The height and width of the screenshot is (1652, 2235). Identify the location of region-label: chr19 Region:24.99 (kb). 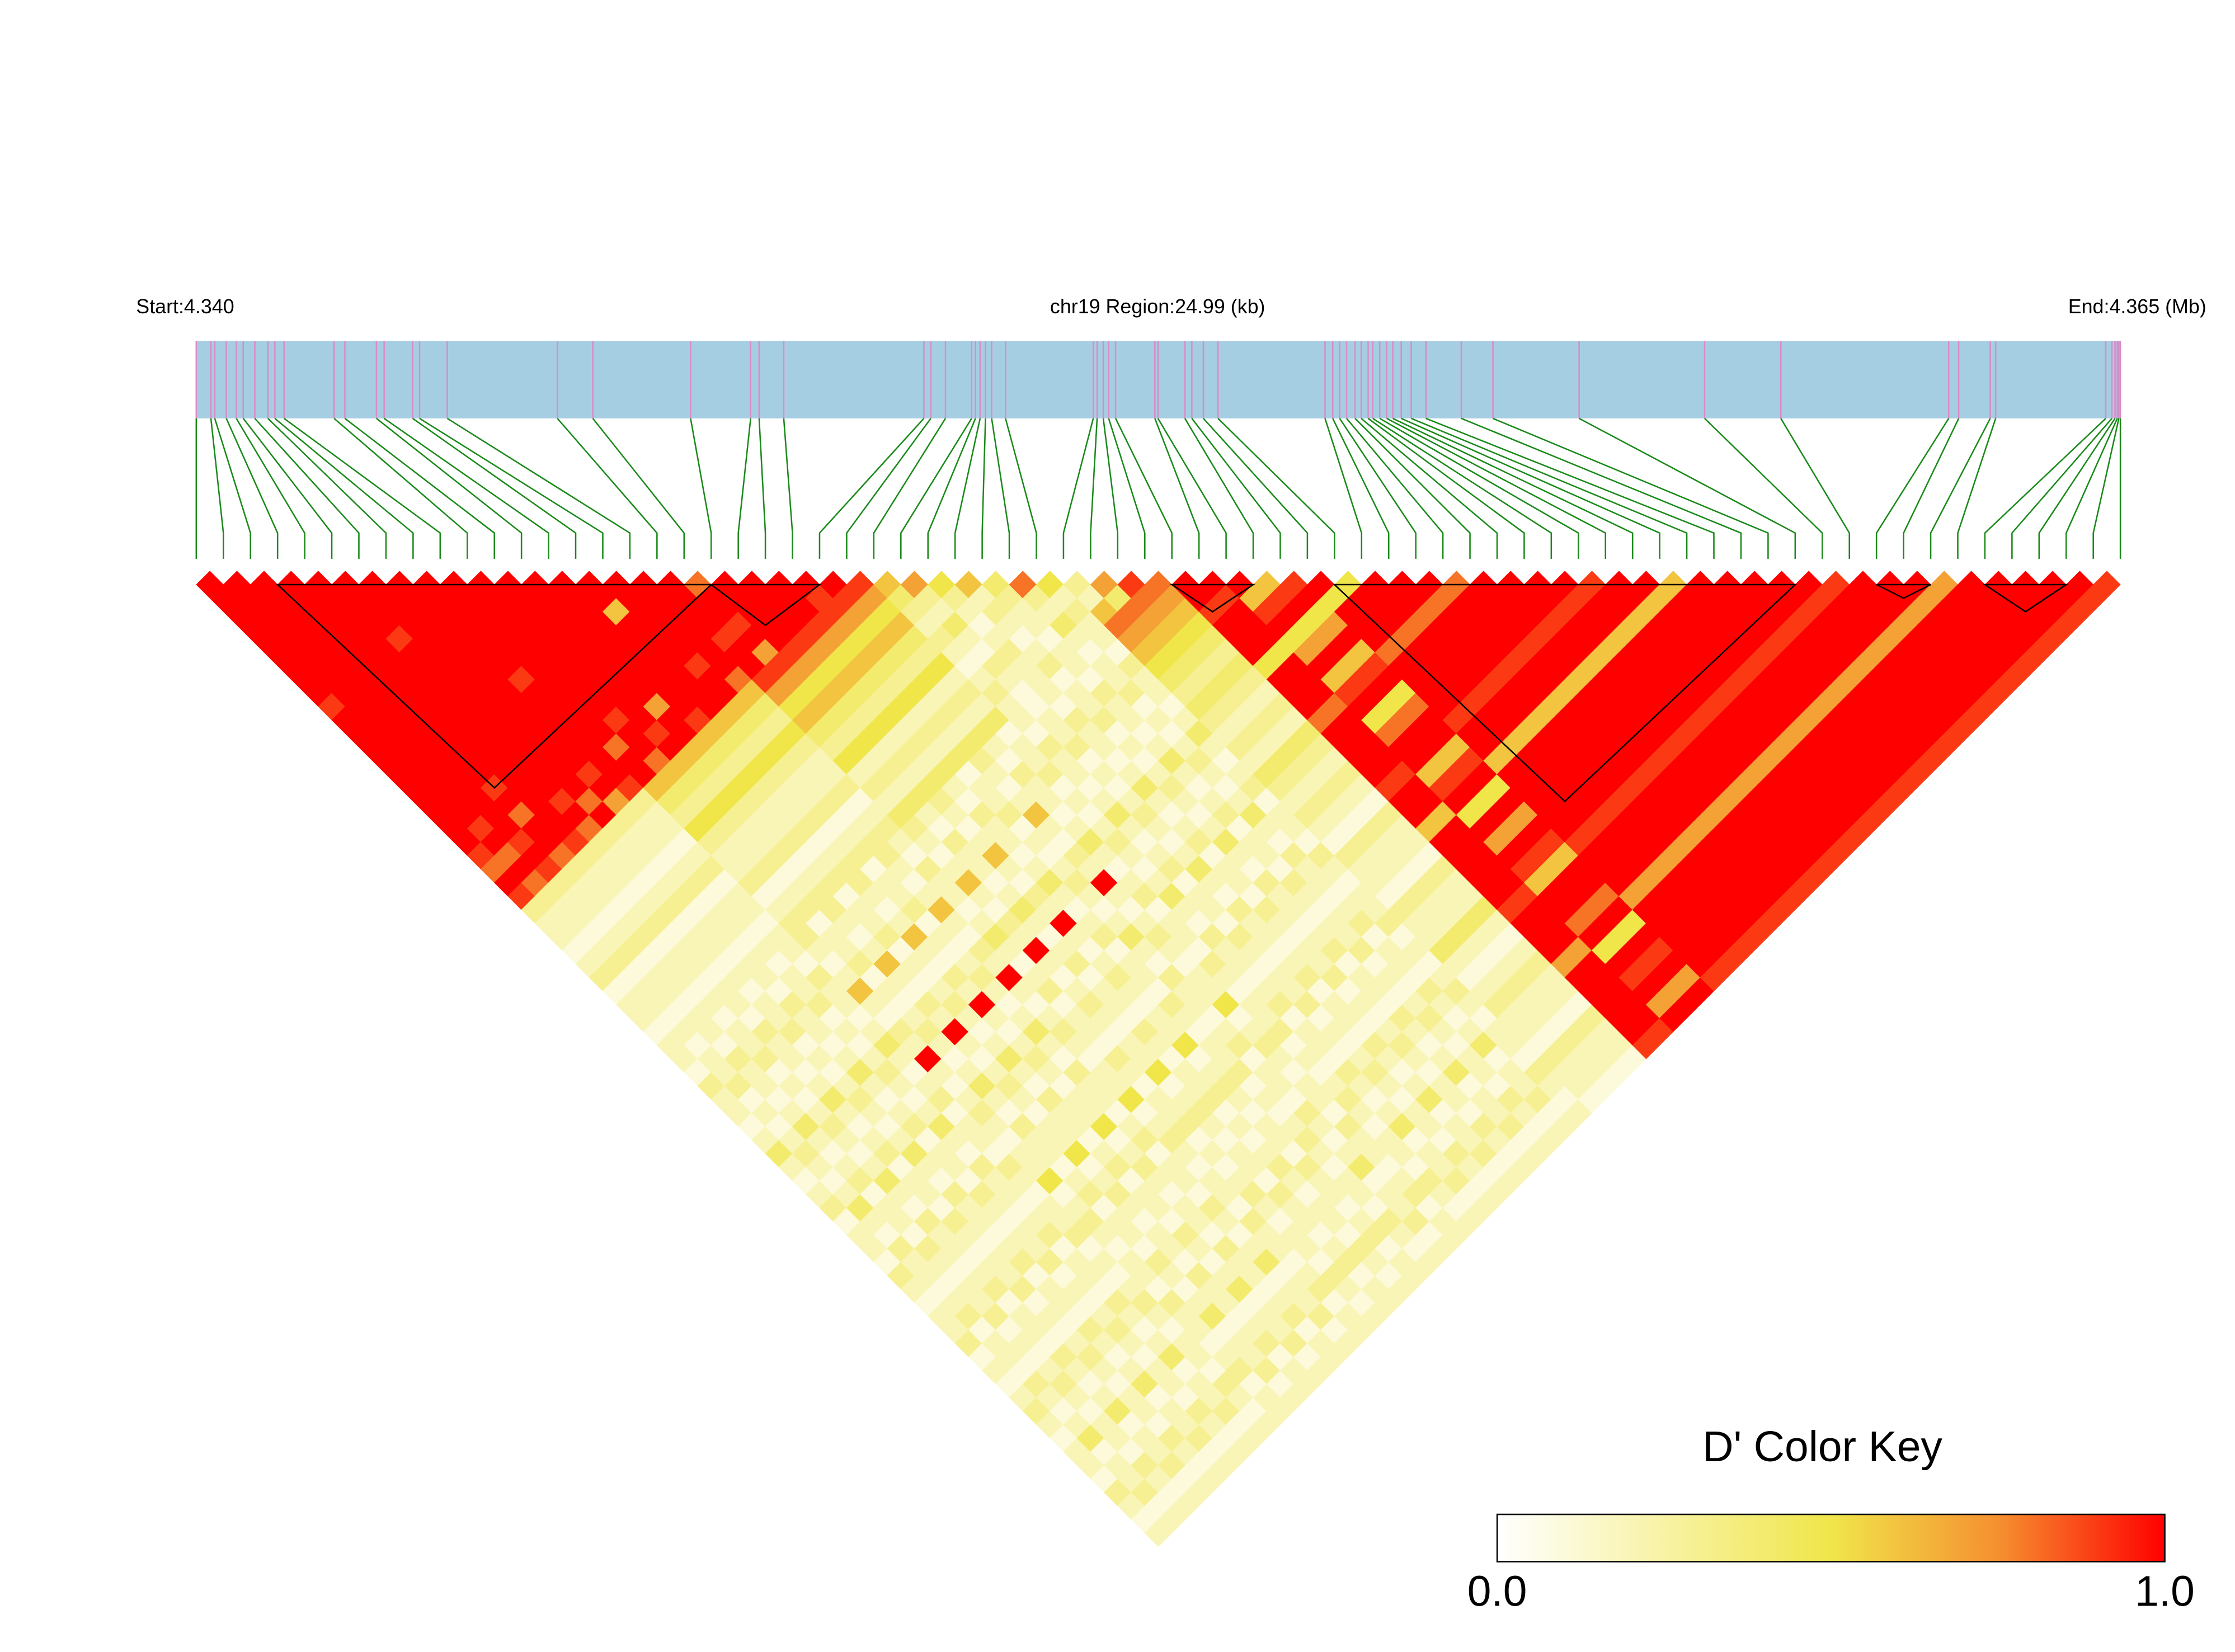
(1157, 306).